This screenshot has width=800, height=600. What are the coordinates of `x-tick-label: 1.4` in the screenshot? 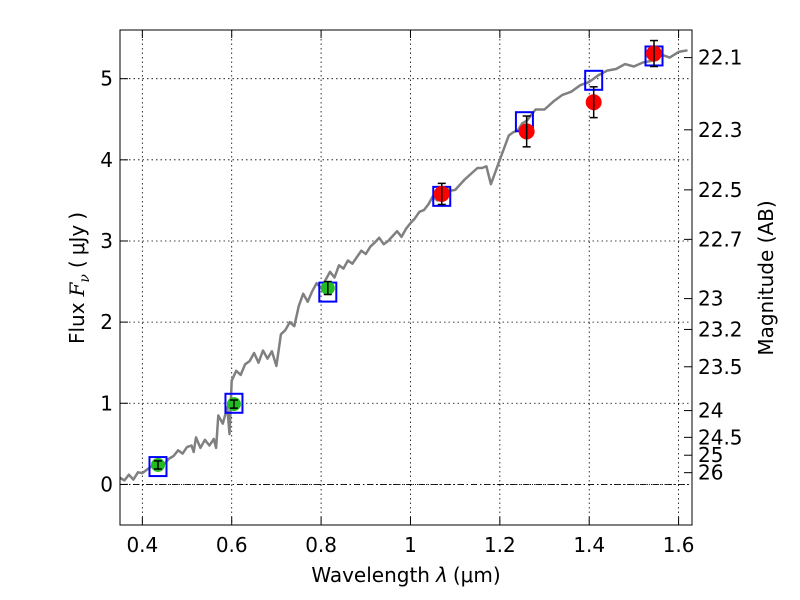 It's located at (589, 545).